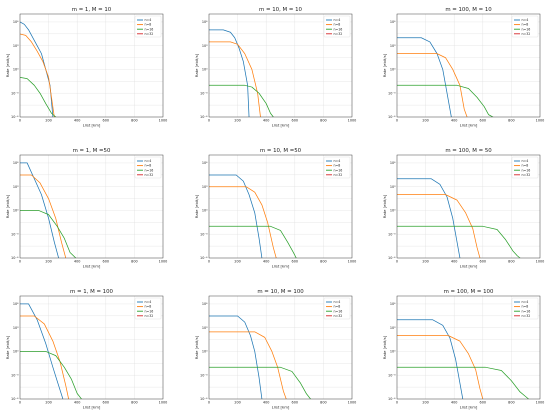 The width and height of the screenshot is (550, 415). I want to click on panel-title: m = 100, M = 100, so click(469, 292).